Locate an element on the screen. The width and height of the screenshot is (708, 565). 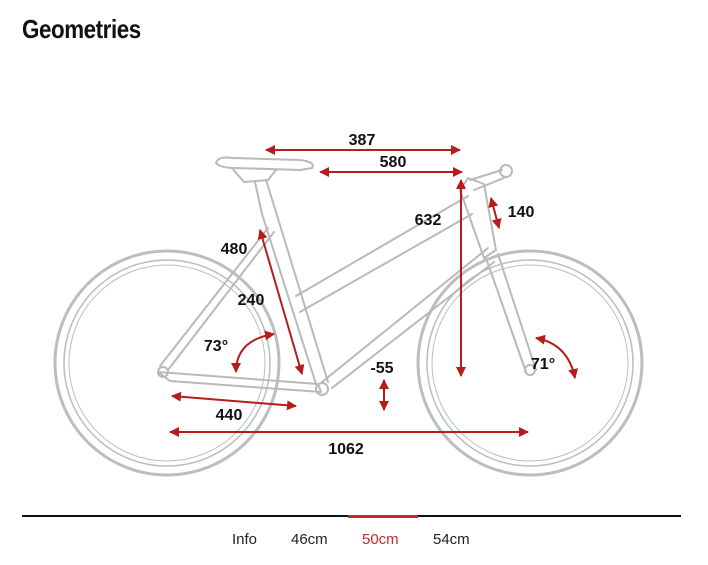
page-title: Geometries is located at coordinates (81, 29).